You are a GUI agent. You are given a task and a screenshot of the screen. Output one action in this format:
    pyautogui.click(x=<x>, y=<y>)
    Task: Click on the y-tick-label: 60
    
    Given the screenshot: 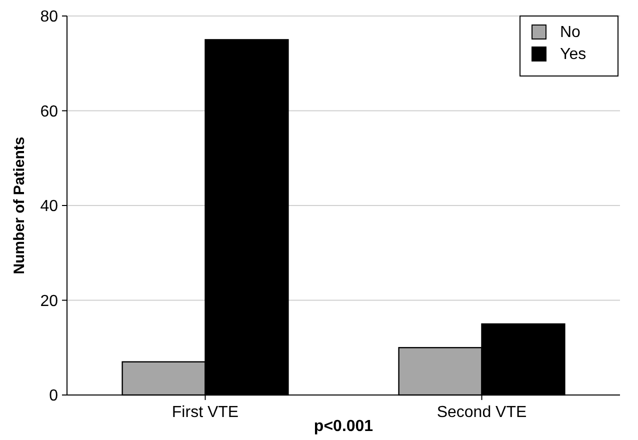 What is the action you would take?
    pyautogui.click(x=49, y=111)
    